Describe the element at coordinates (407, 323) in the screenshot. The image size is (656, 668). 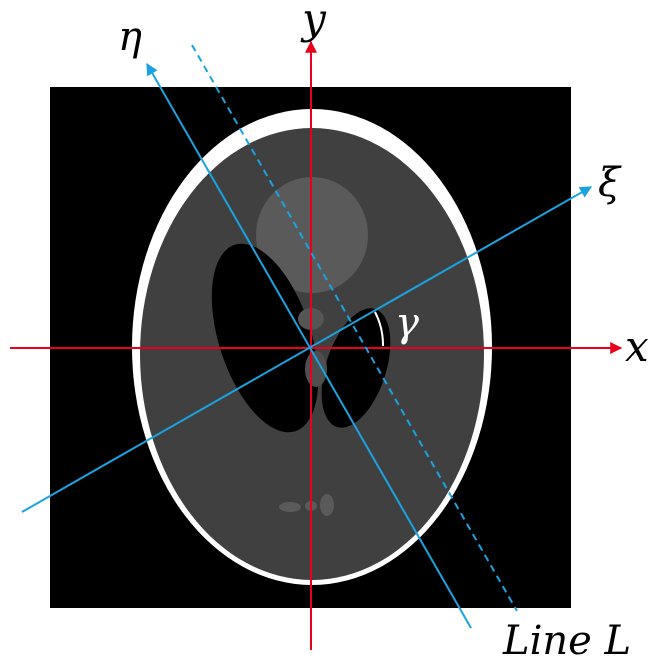
I see `gamma-angle-label: γ` at that location.